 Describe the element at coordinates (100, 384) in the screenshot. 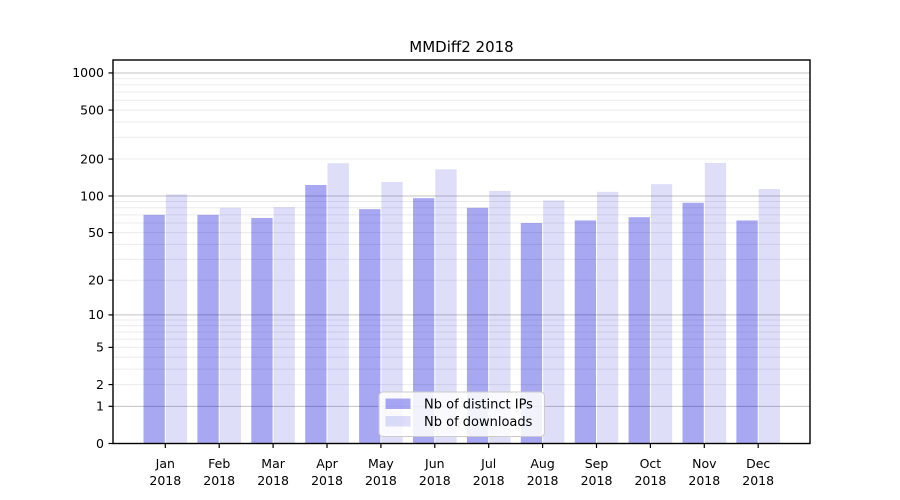

I see `y-tick-label-2: 2` at that location.